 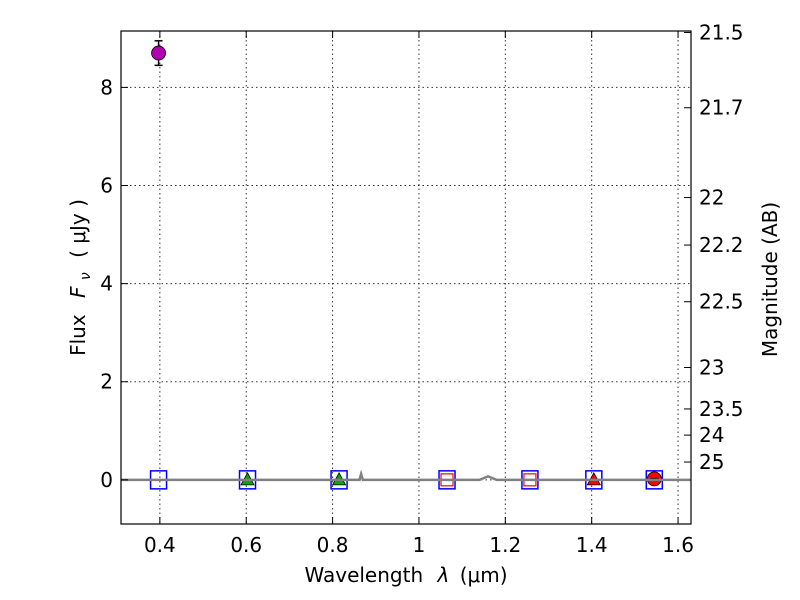 What do you see at coordinates (721, 409) in the screenshot?
I see `y2-tick-label: 23.5` at bounding box center [721, 409].